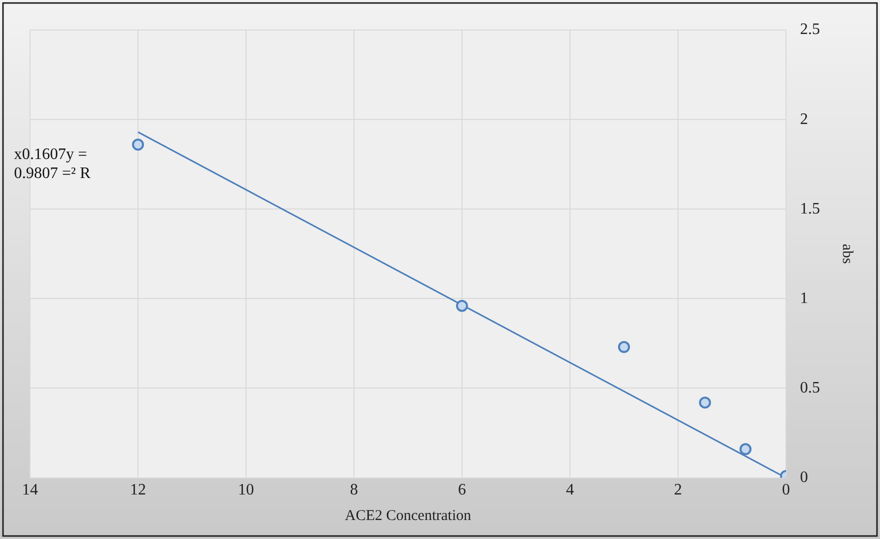 This screenshot has height=539, width=880. Describe the element at coordinates (246, 490) in the screenshot. I see `x-tick-label: 10` at that location.